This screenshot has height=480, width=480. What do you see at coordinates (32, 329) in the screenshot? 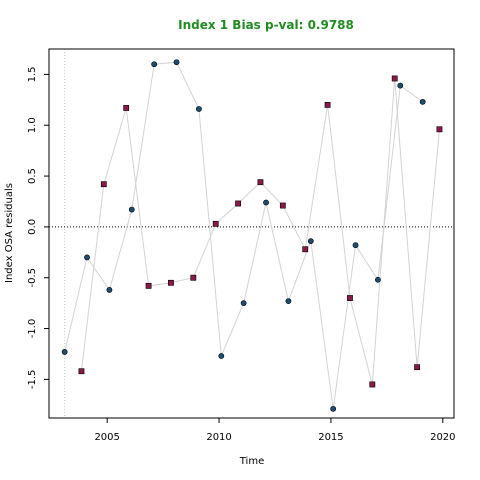
I see `y-tick-label: -1.0` at bounding box center [32, 329].